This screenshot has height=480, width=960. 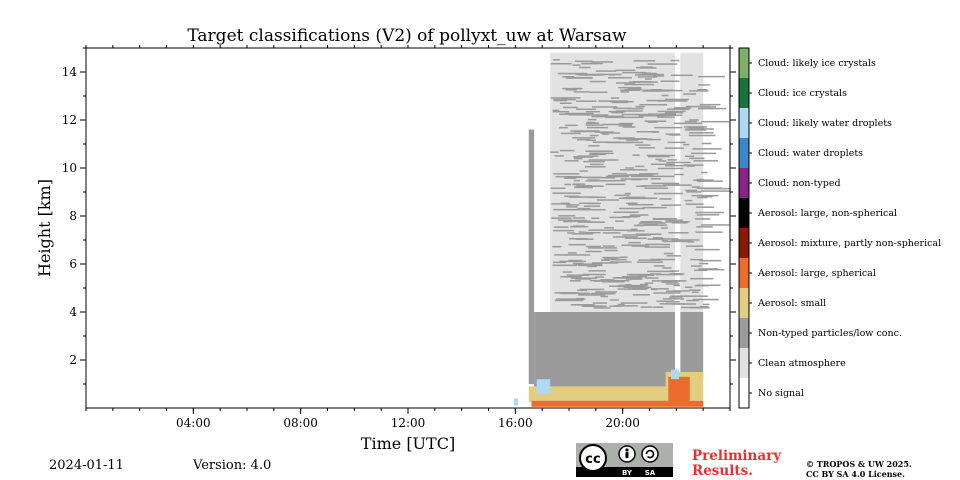 What do you see at coordinates (816, 273) in the screenshot?
I see `legend-label: Aerosol: large, spherical` at bounding box center [816, 273].